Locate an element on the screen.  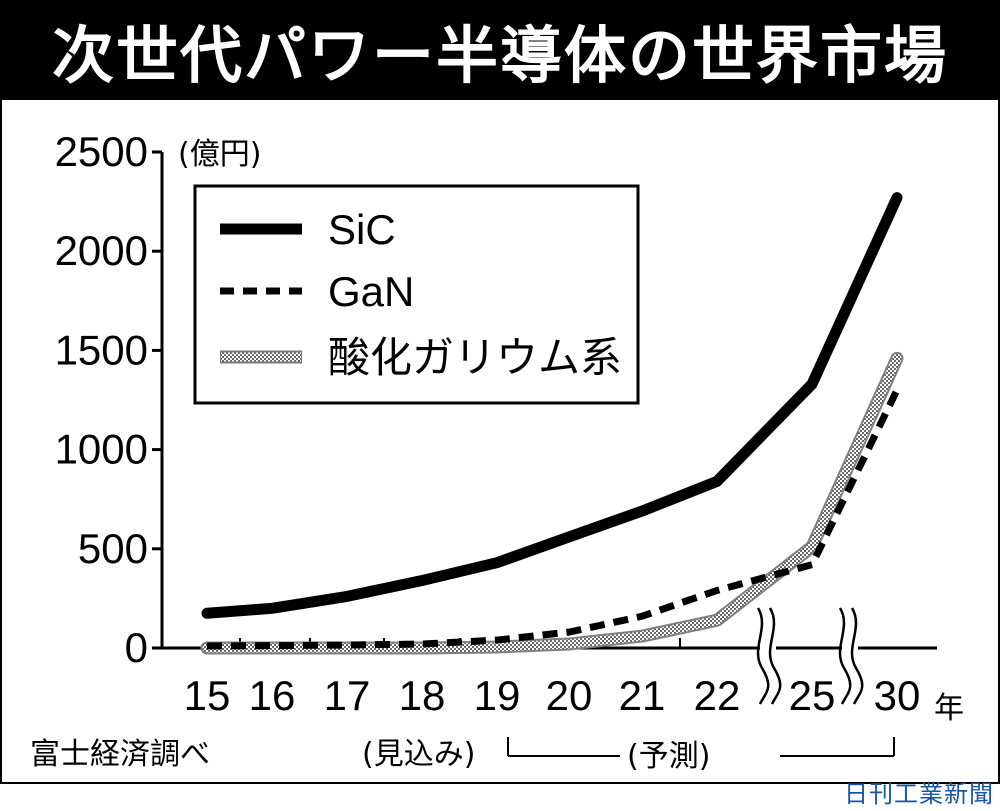
source-label: 富士経済調べ is located at coordinates (120, 754).